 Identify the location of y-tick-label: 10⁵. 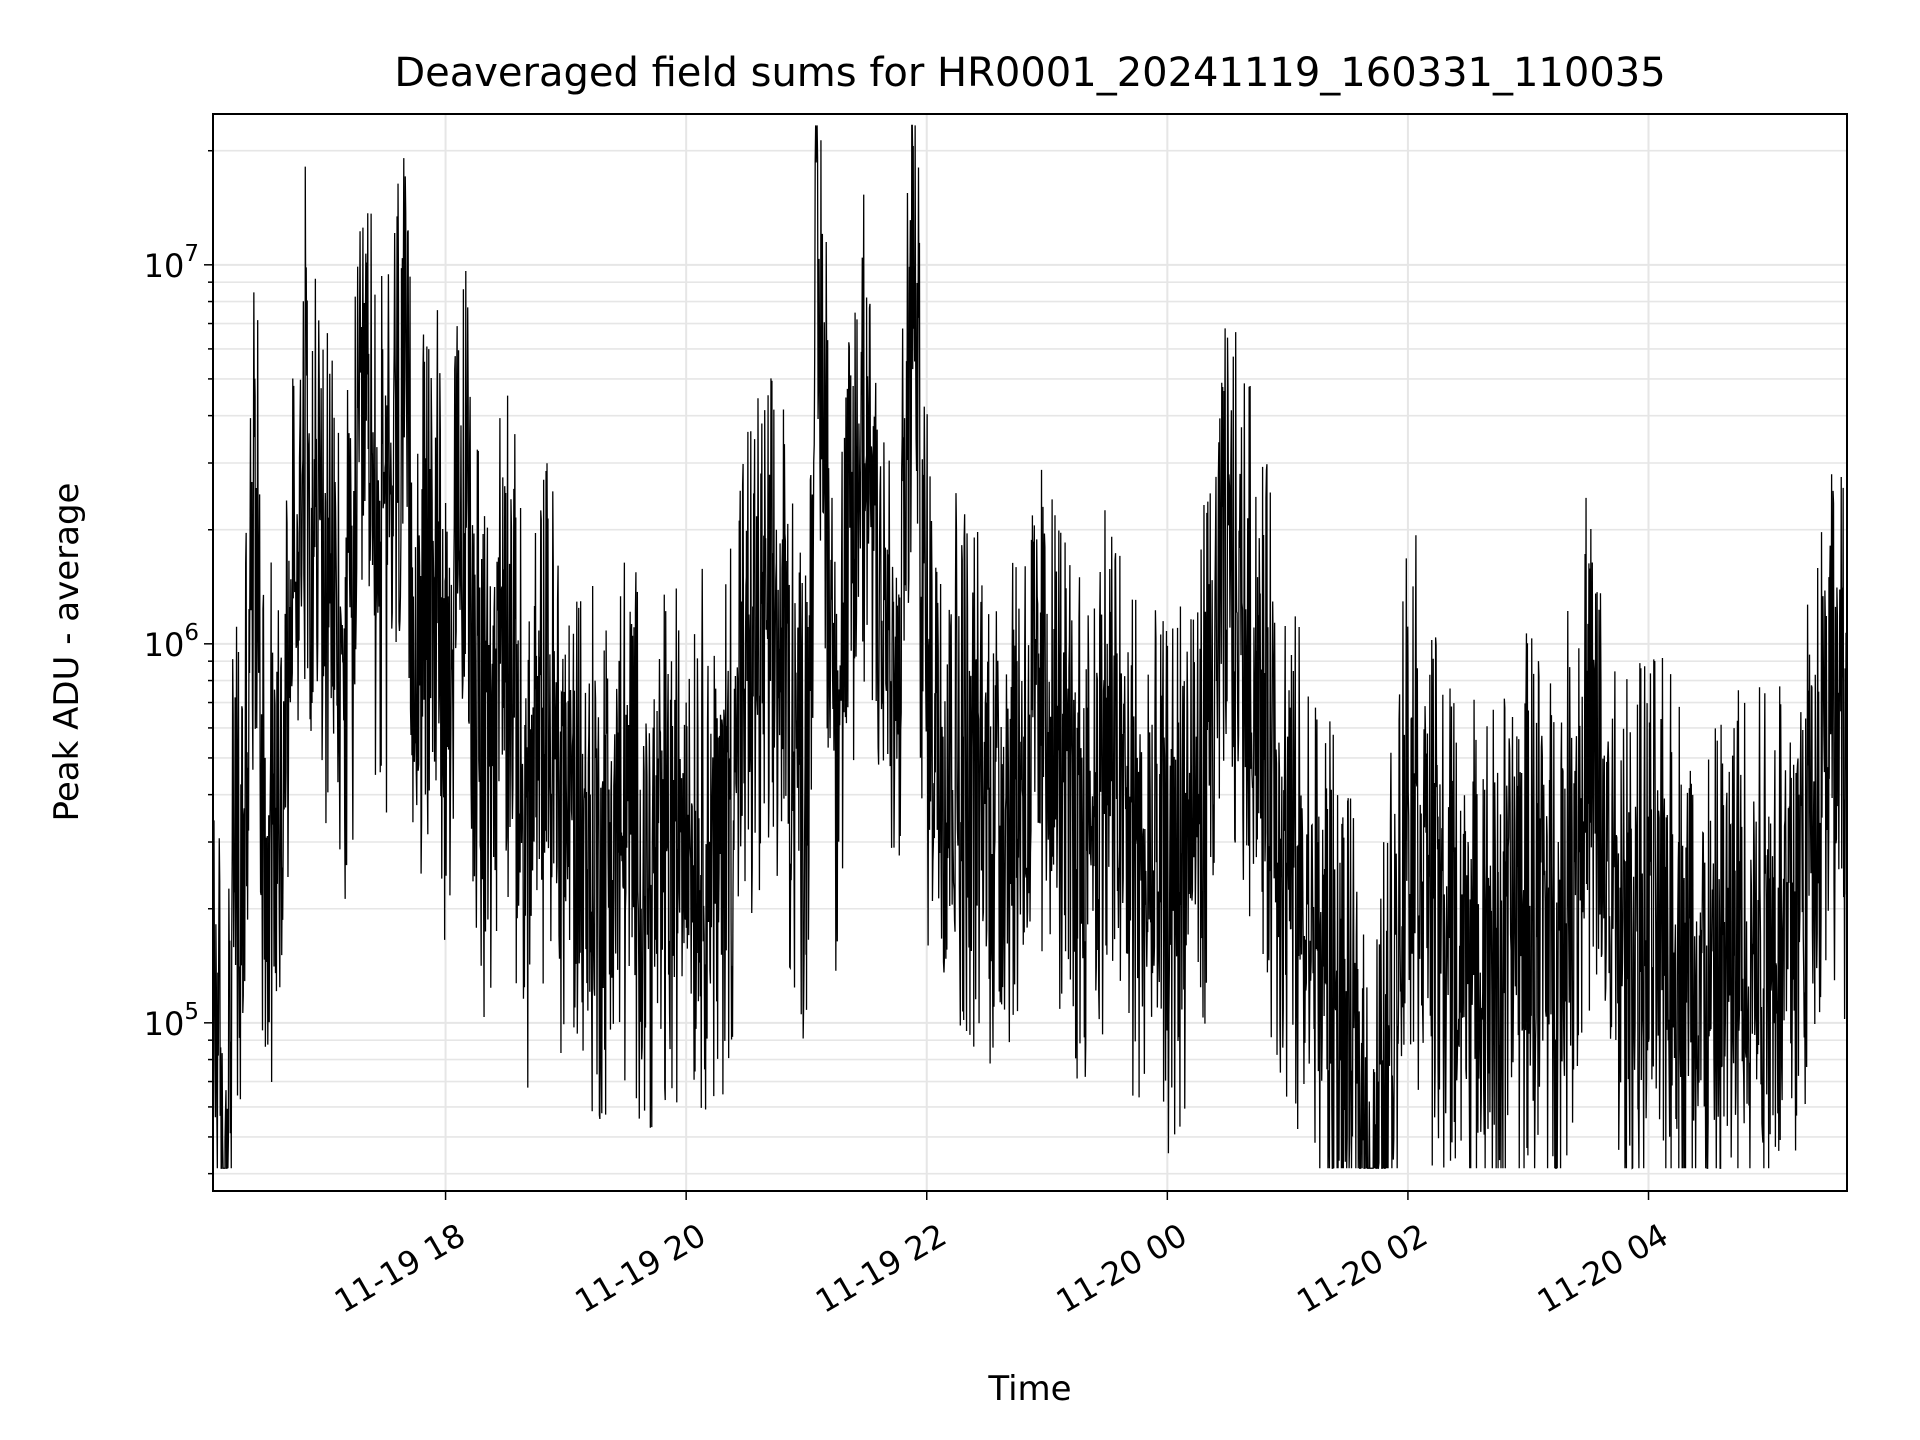
(171, 1021).